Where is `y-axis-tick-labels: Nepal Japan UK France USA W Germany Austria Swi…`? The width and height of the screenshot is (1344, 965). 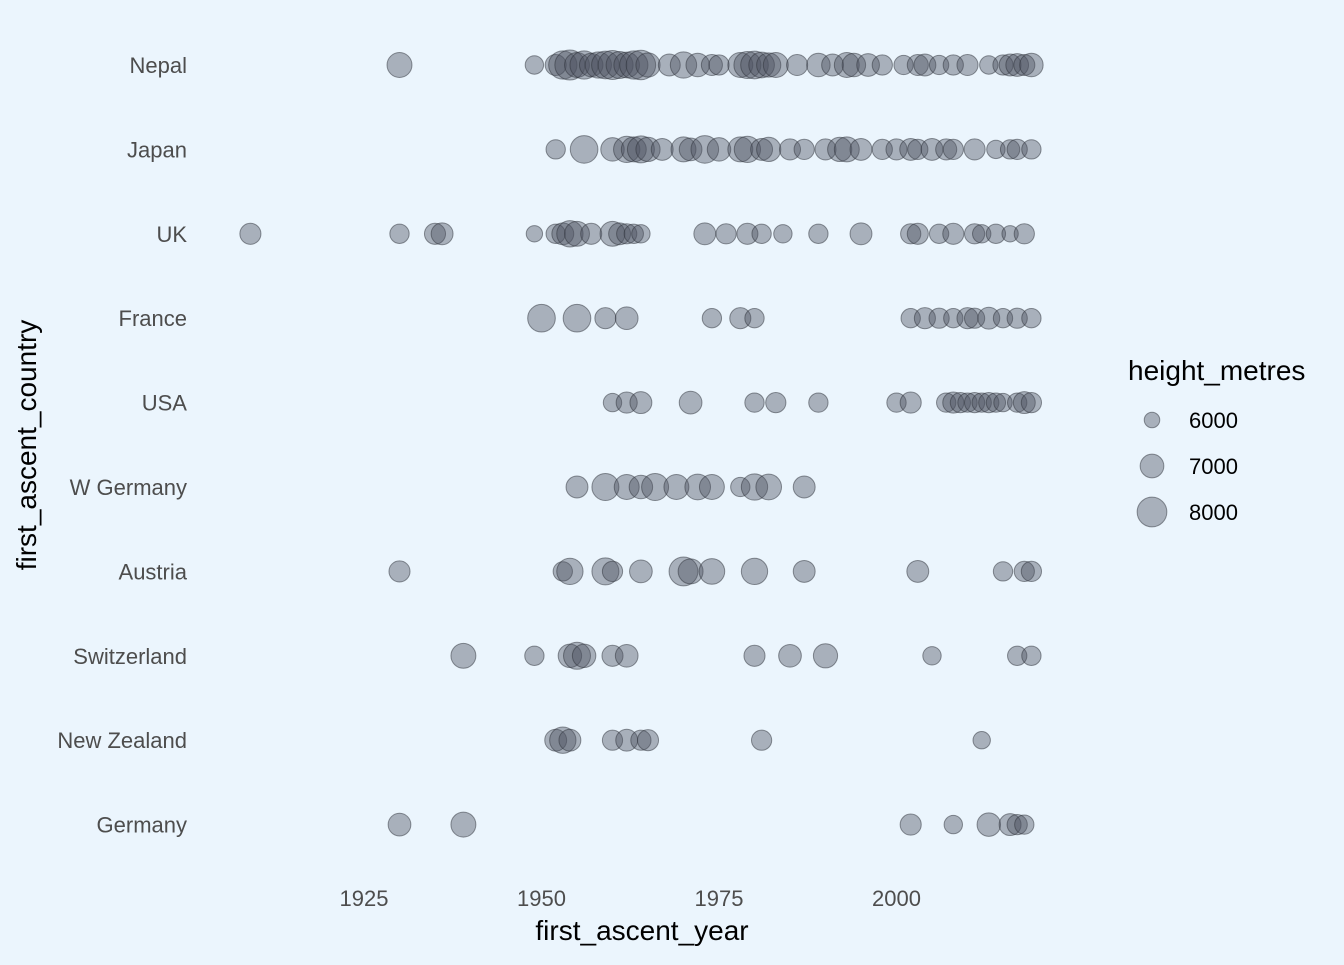 y-axis-tick-labels: Nepal Japan UK France USA W Germany Austria Swi… is located at coordinates (122, 445).